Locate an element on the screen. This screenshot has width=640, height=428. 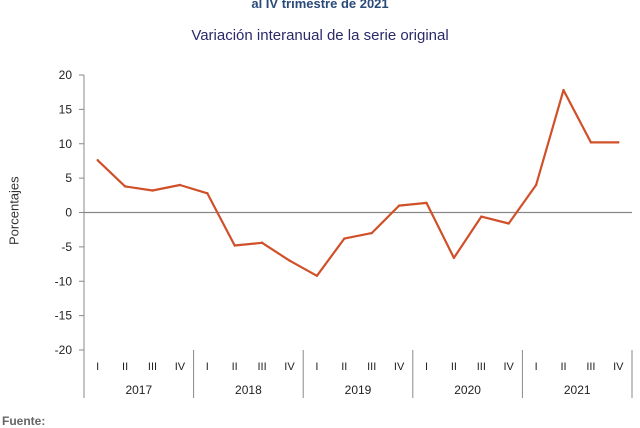
y-tick-label: 0 is located at coordinates (68, 213).